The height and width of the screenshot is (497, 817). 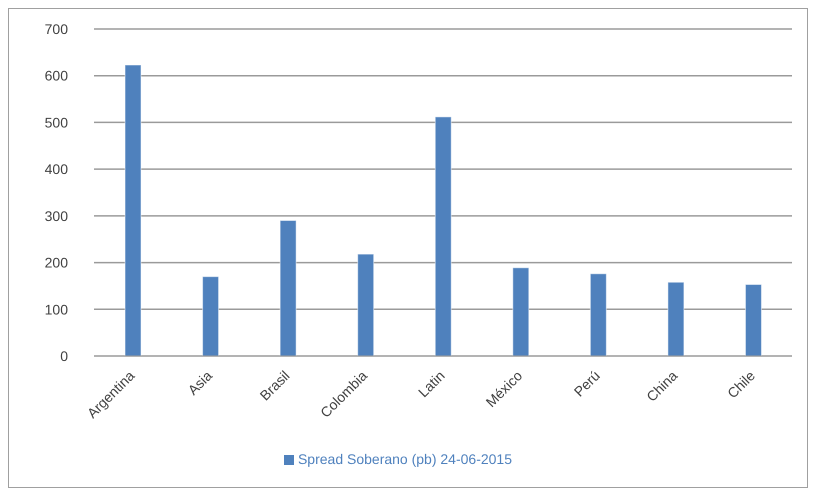 I want to click on y-tick-label: 500, so click(x=56, y=122).